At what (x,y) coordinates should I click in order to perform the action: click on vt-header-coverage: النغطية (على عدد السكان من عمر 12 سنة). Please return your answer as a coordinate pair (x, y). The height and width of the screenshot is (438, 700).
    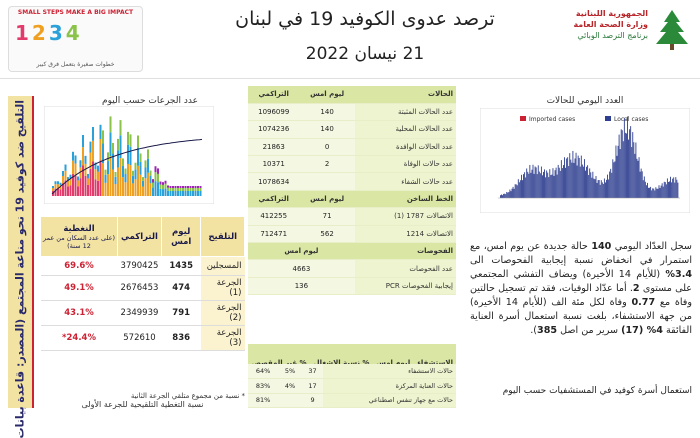
    Looking at the image, I should click on (79, 236).